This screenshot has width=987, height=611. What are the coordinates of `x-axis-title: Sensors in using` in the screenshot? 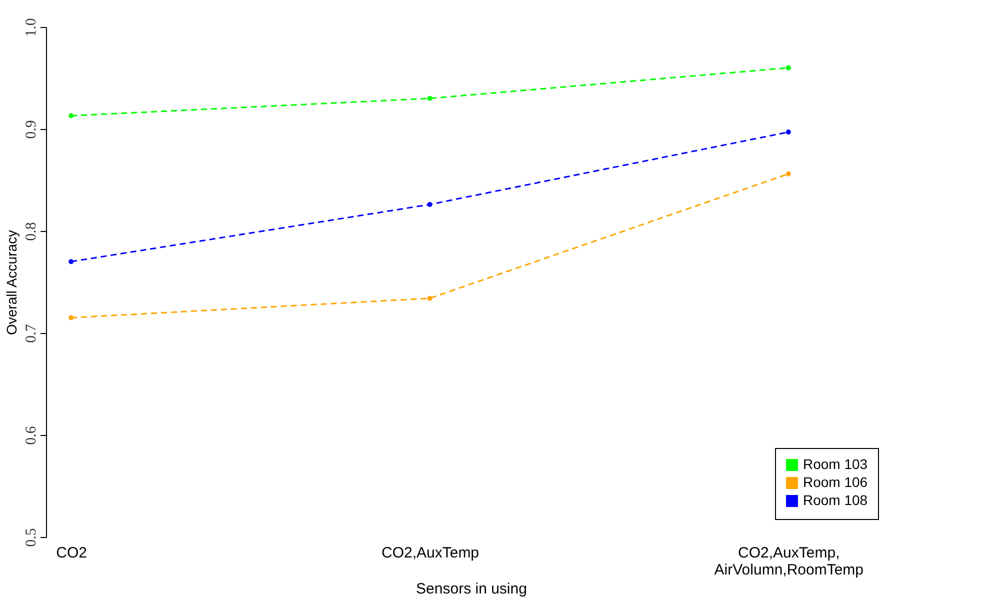 It's located at (471, 589).